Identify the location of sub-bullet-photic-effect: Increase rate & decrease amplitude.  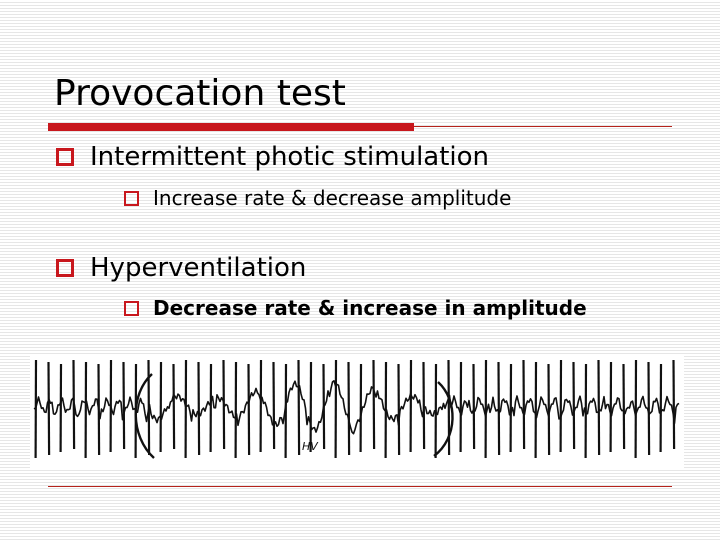
(317, 198).